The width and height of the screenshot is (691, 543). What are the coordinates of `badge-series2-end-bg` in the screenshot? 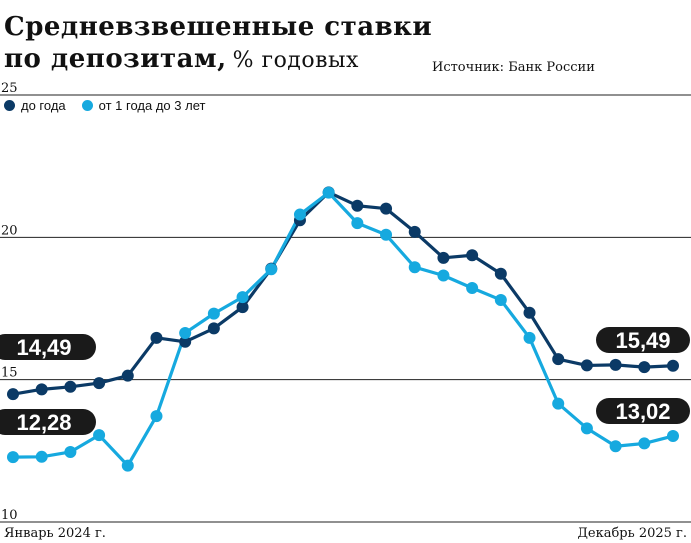 It's located at (643, 411).